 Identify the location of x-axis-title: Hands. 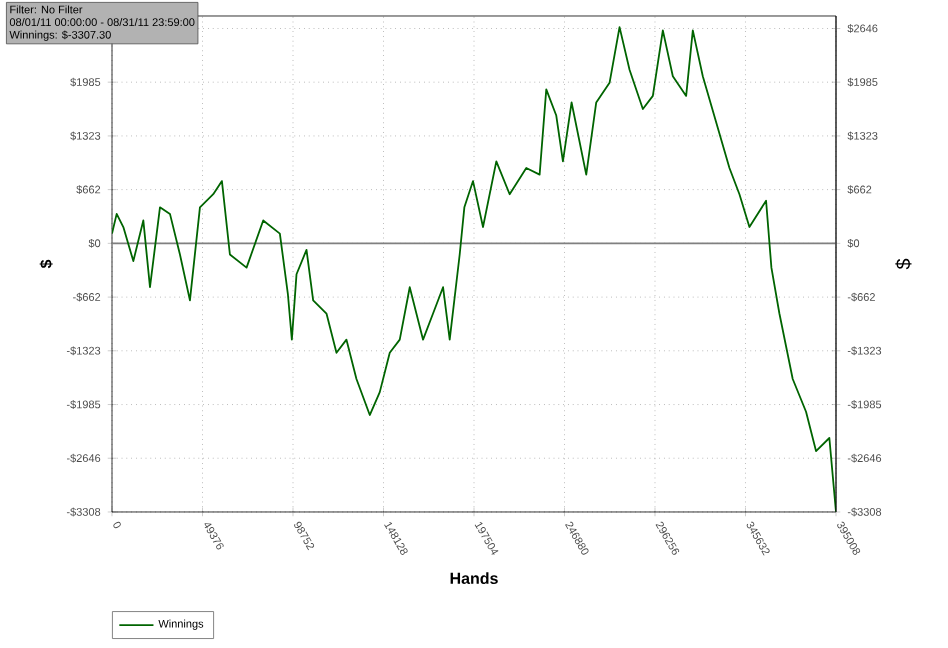
(474, 578).